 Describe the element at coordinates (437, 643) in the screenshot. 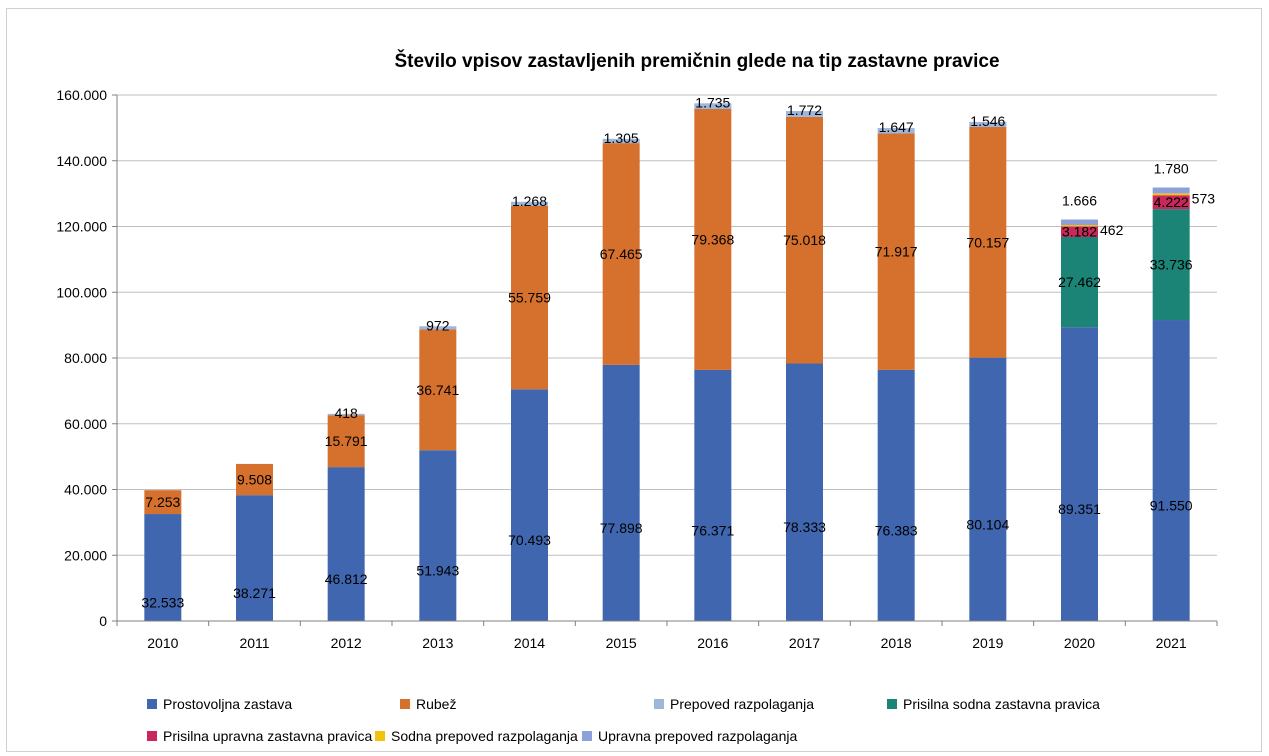

I see `x-tick-label: 2013` at that location.